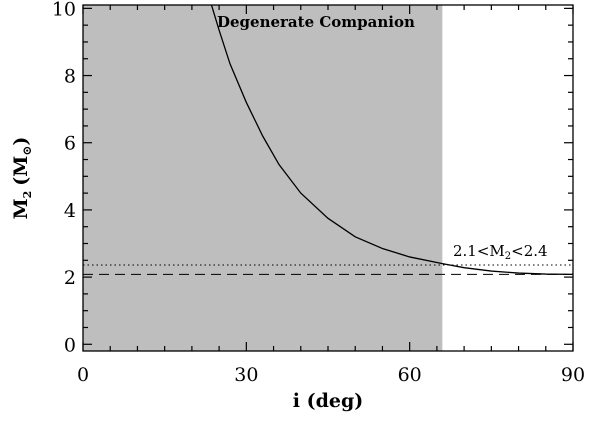 The image size is (611, 421). Describe the element at coordinates (27, 151) in the screenshot. I see `y-axis-title-sun-symbol: ⊙` at that location.